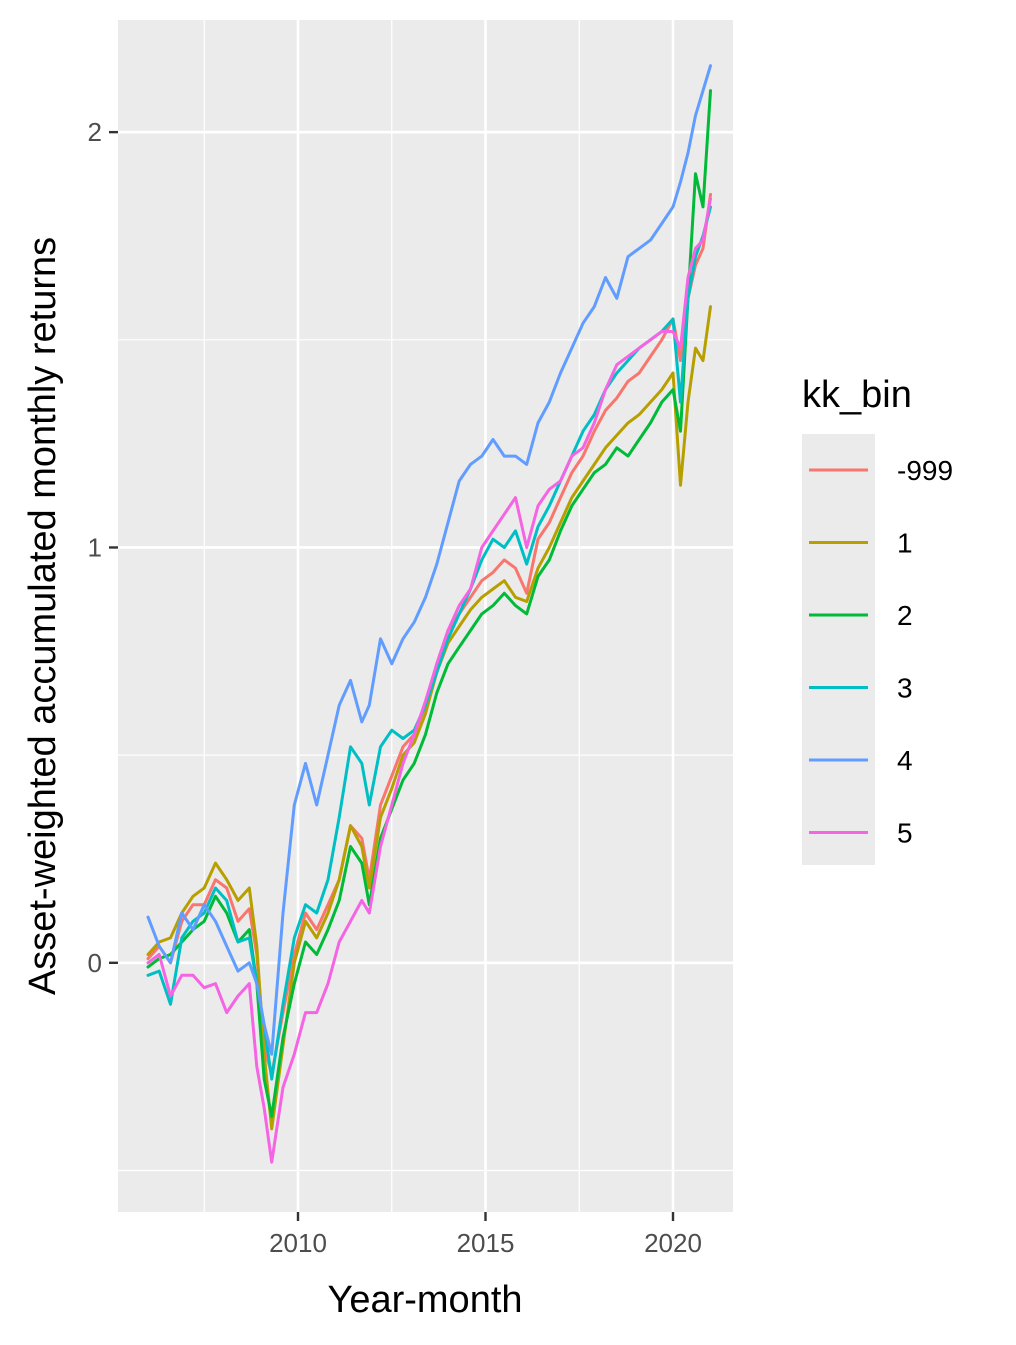 This screenshot has height=1345, width=1016. What do you see at coordinates (905, 833) in the screenshot?
I see `legend-label-5: 5` at bounding box center [905, 833].